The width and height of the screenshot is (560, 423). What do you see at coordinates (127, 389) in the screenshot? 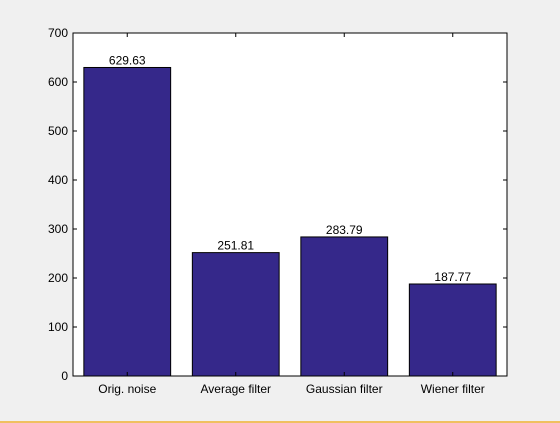
I see `x-tick-label-0: Orig. noise` at bounding box center [127, 389].